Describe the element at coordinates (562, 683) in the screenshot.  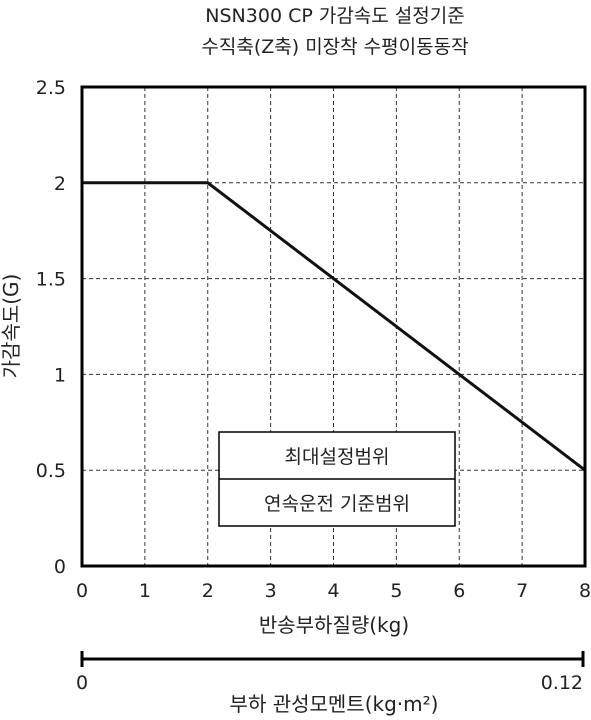
I see `secondary-axis-max-label: 0.12` at that location.